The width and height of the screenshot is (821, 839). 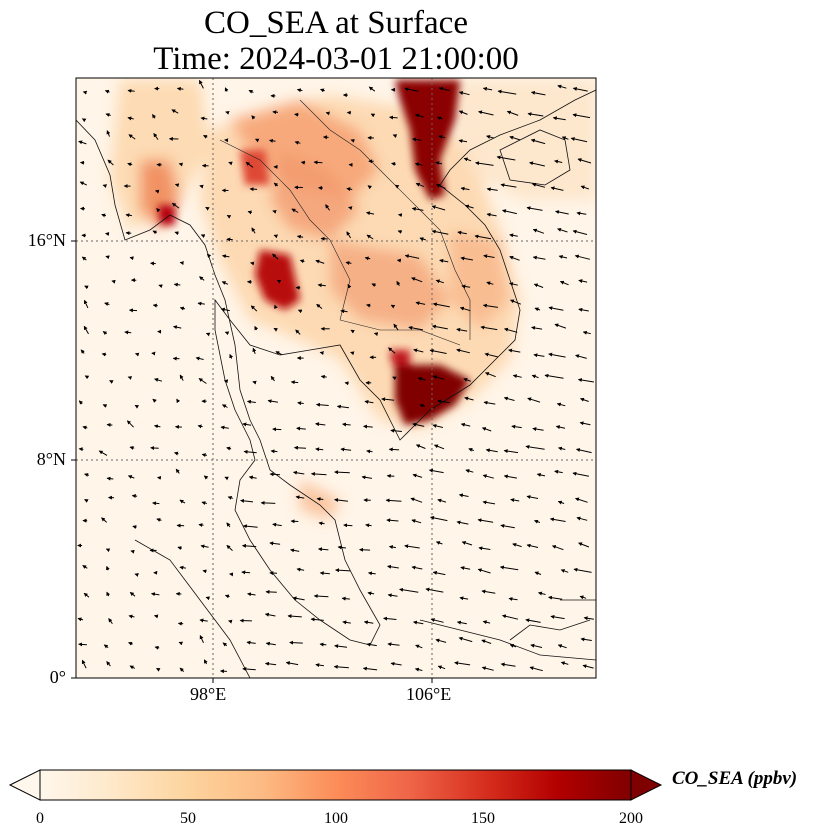 I want to click on colorbar-label: CO_SEA (ppbv), so click(x=735, y=778).